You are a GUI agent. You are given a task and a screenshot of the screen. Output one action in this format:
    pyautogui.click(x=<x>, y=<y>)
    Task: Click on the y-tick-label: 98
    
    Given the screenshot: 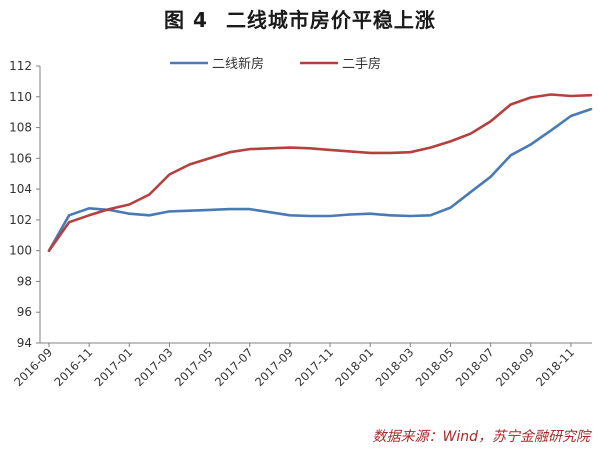 What is the action you would take?
    pyautogui.click(x=24, y=281)
    